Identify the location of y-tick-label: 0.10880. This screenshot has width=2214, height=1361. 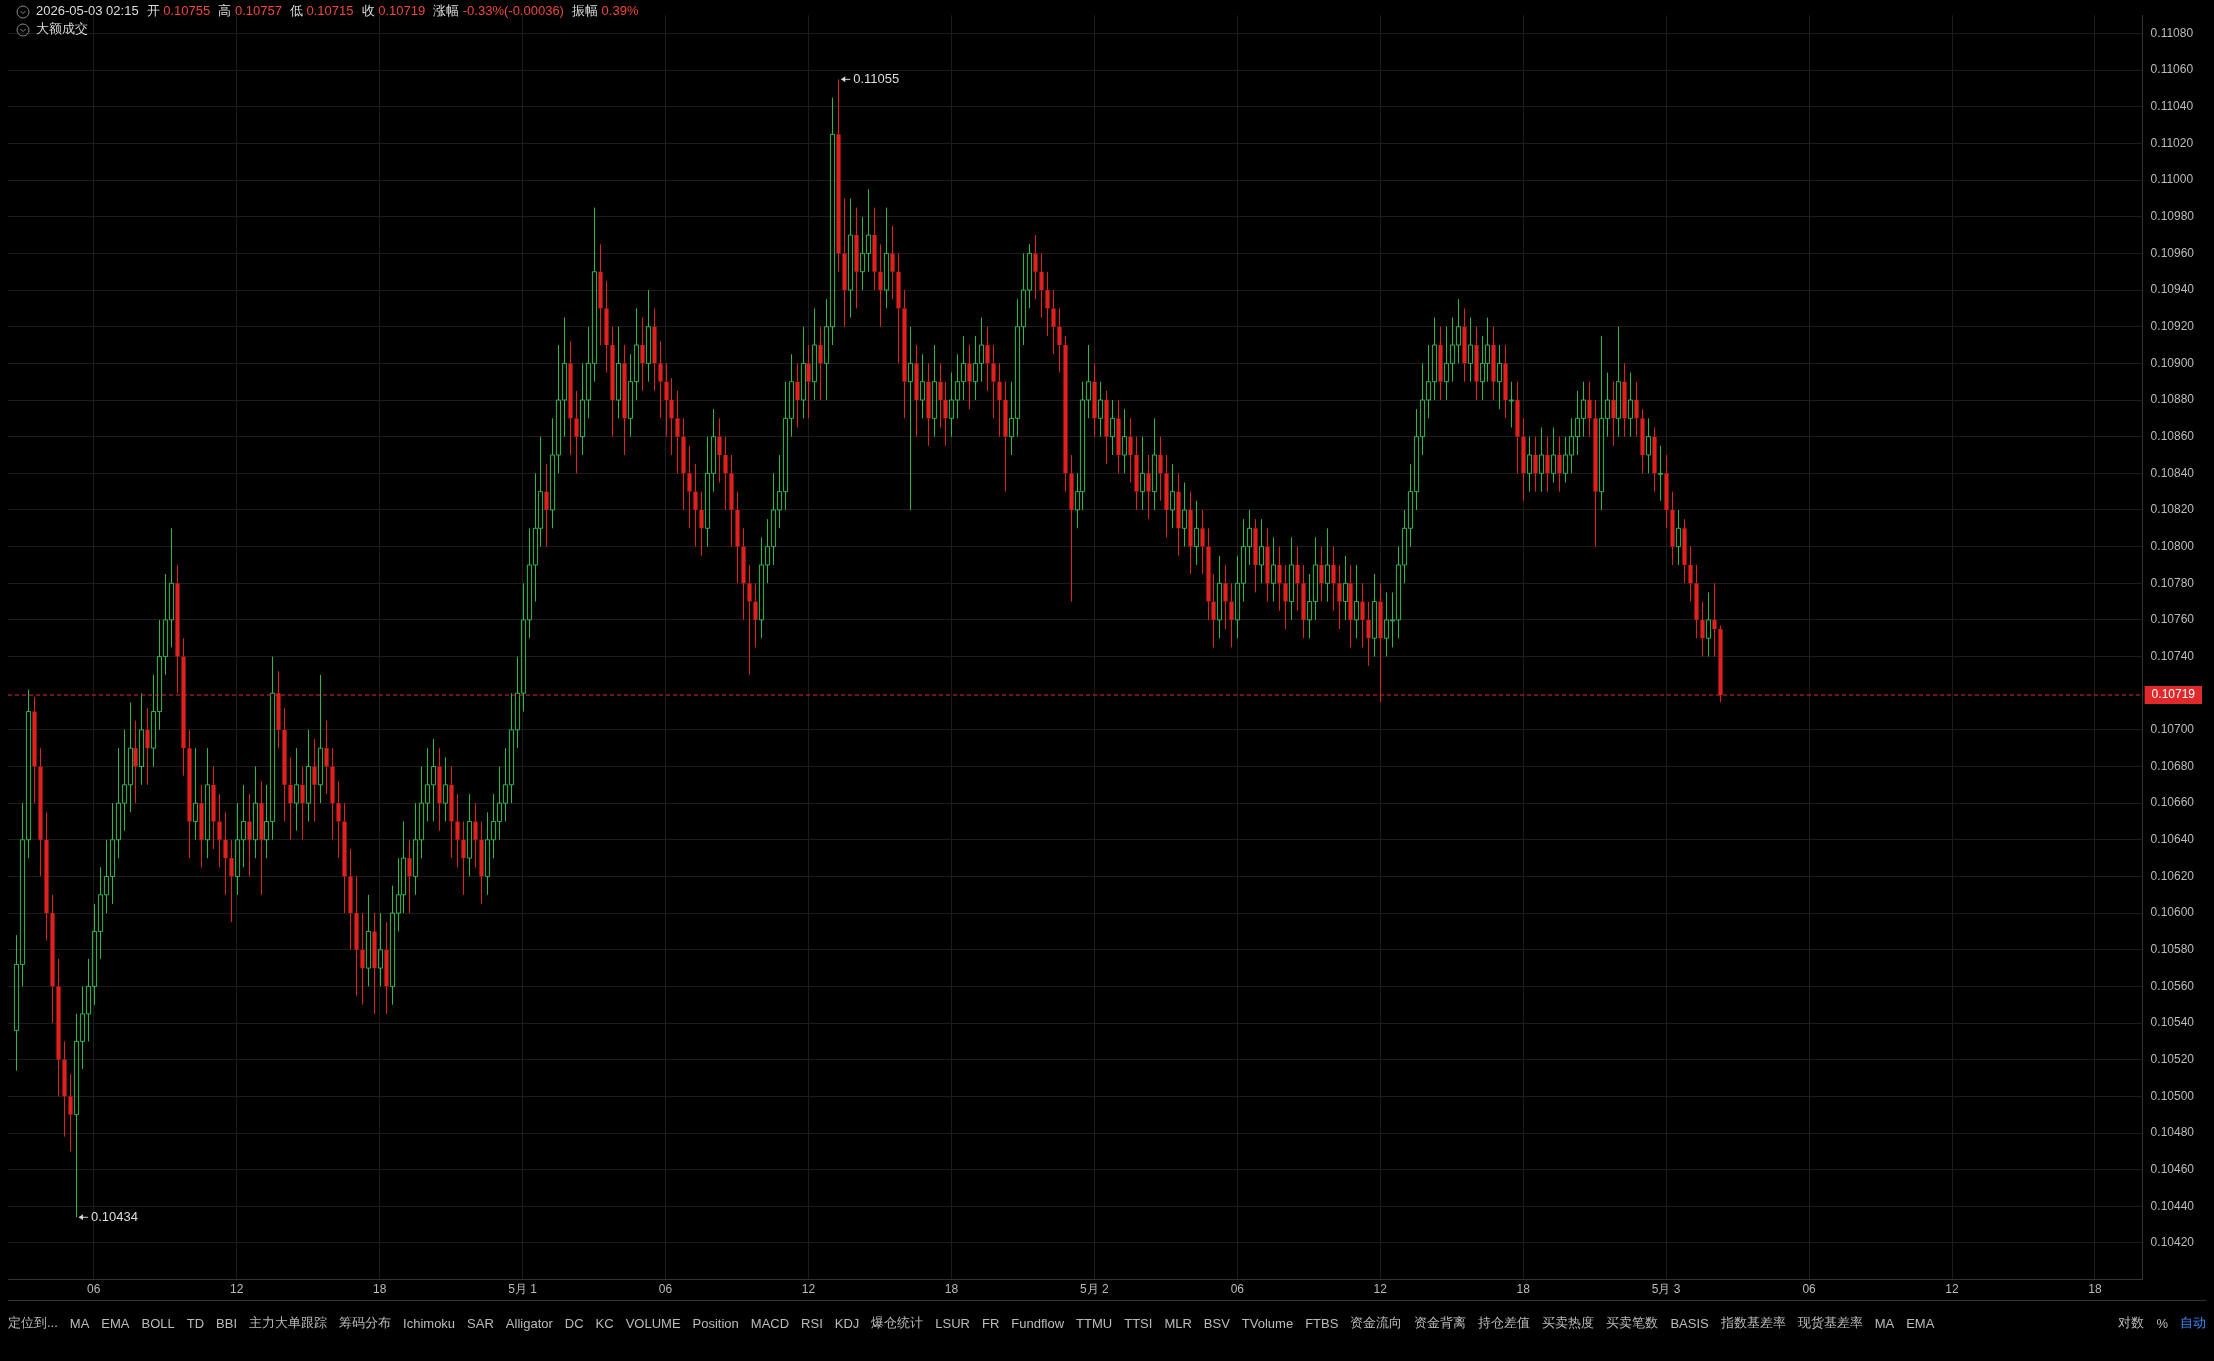
(2172, 399).